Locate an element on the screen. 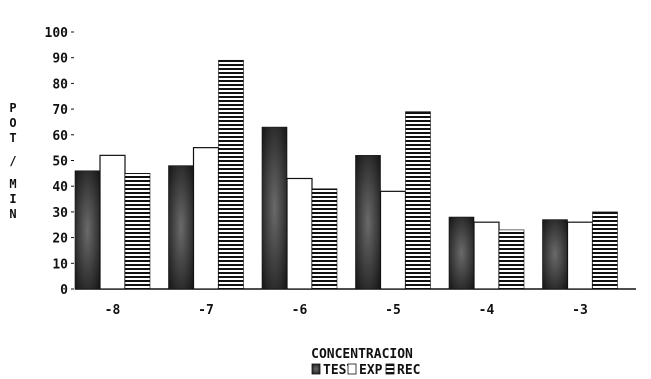 The width and height of the screenshot is (651, 379). x-tick-label: -5 is located at coordinates (393, 310).